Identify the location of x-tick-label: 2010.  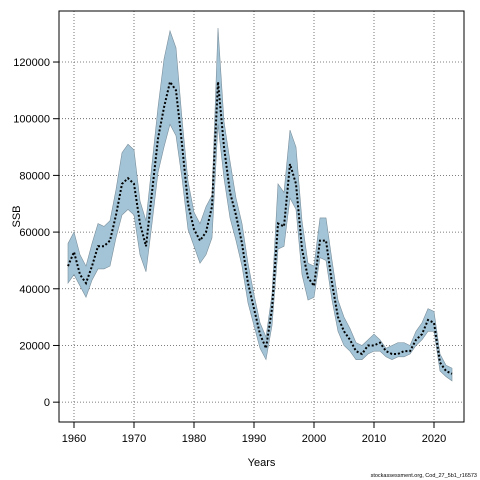
(374, 439).